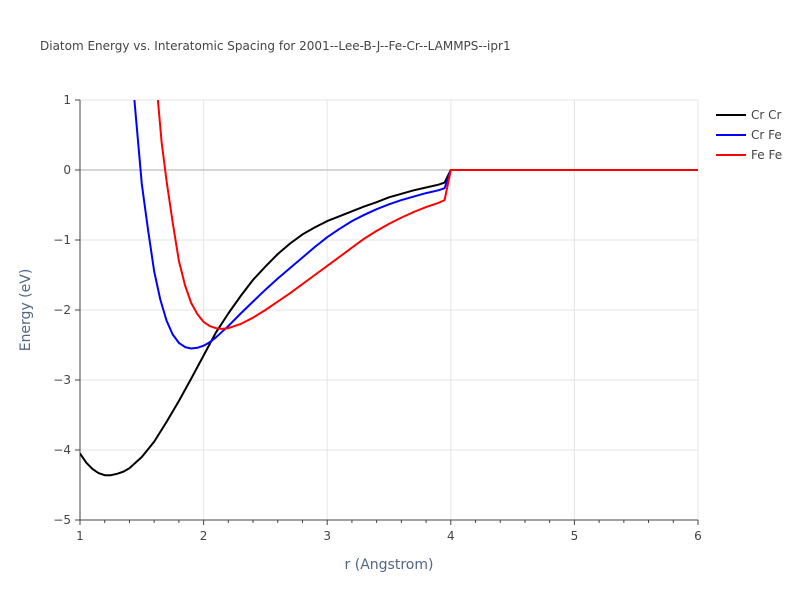 The image size is (800, 600). What do you see at coordinates (451, 536) in the screenshot?
I see `x-tick-label: 4` at bounding box center [451, 536].